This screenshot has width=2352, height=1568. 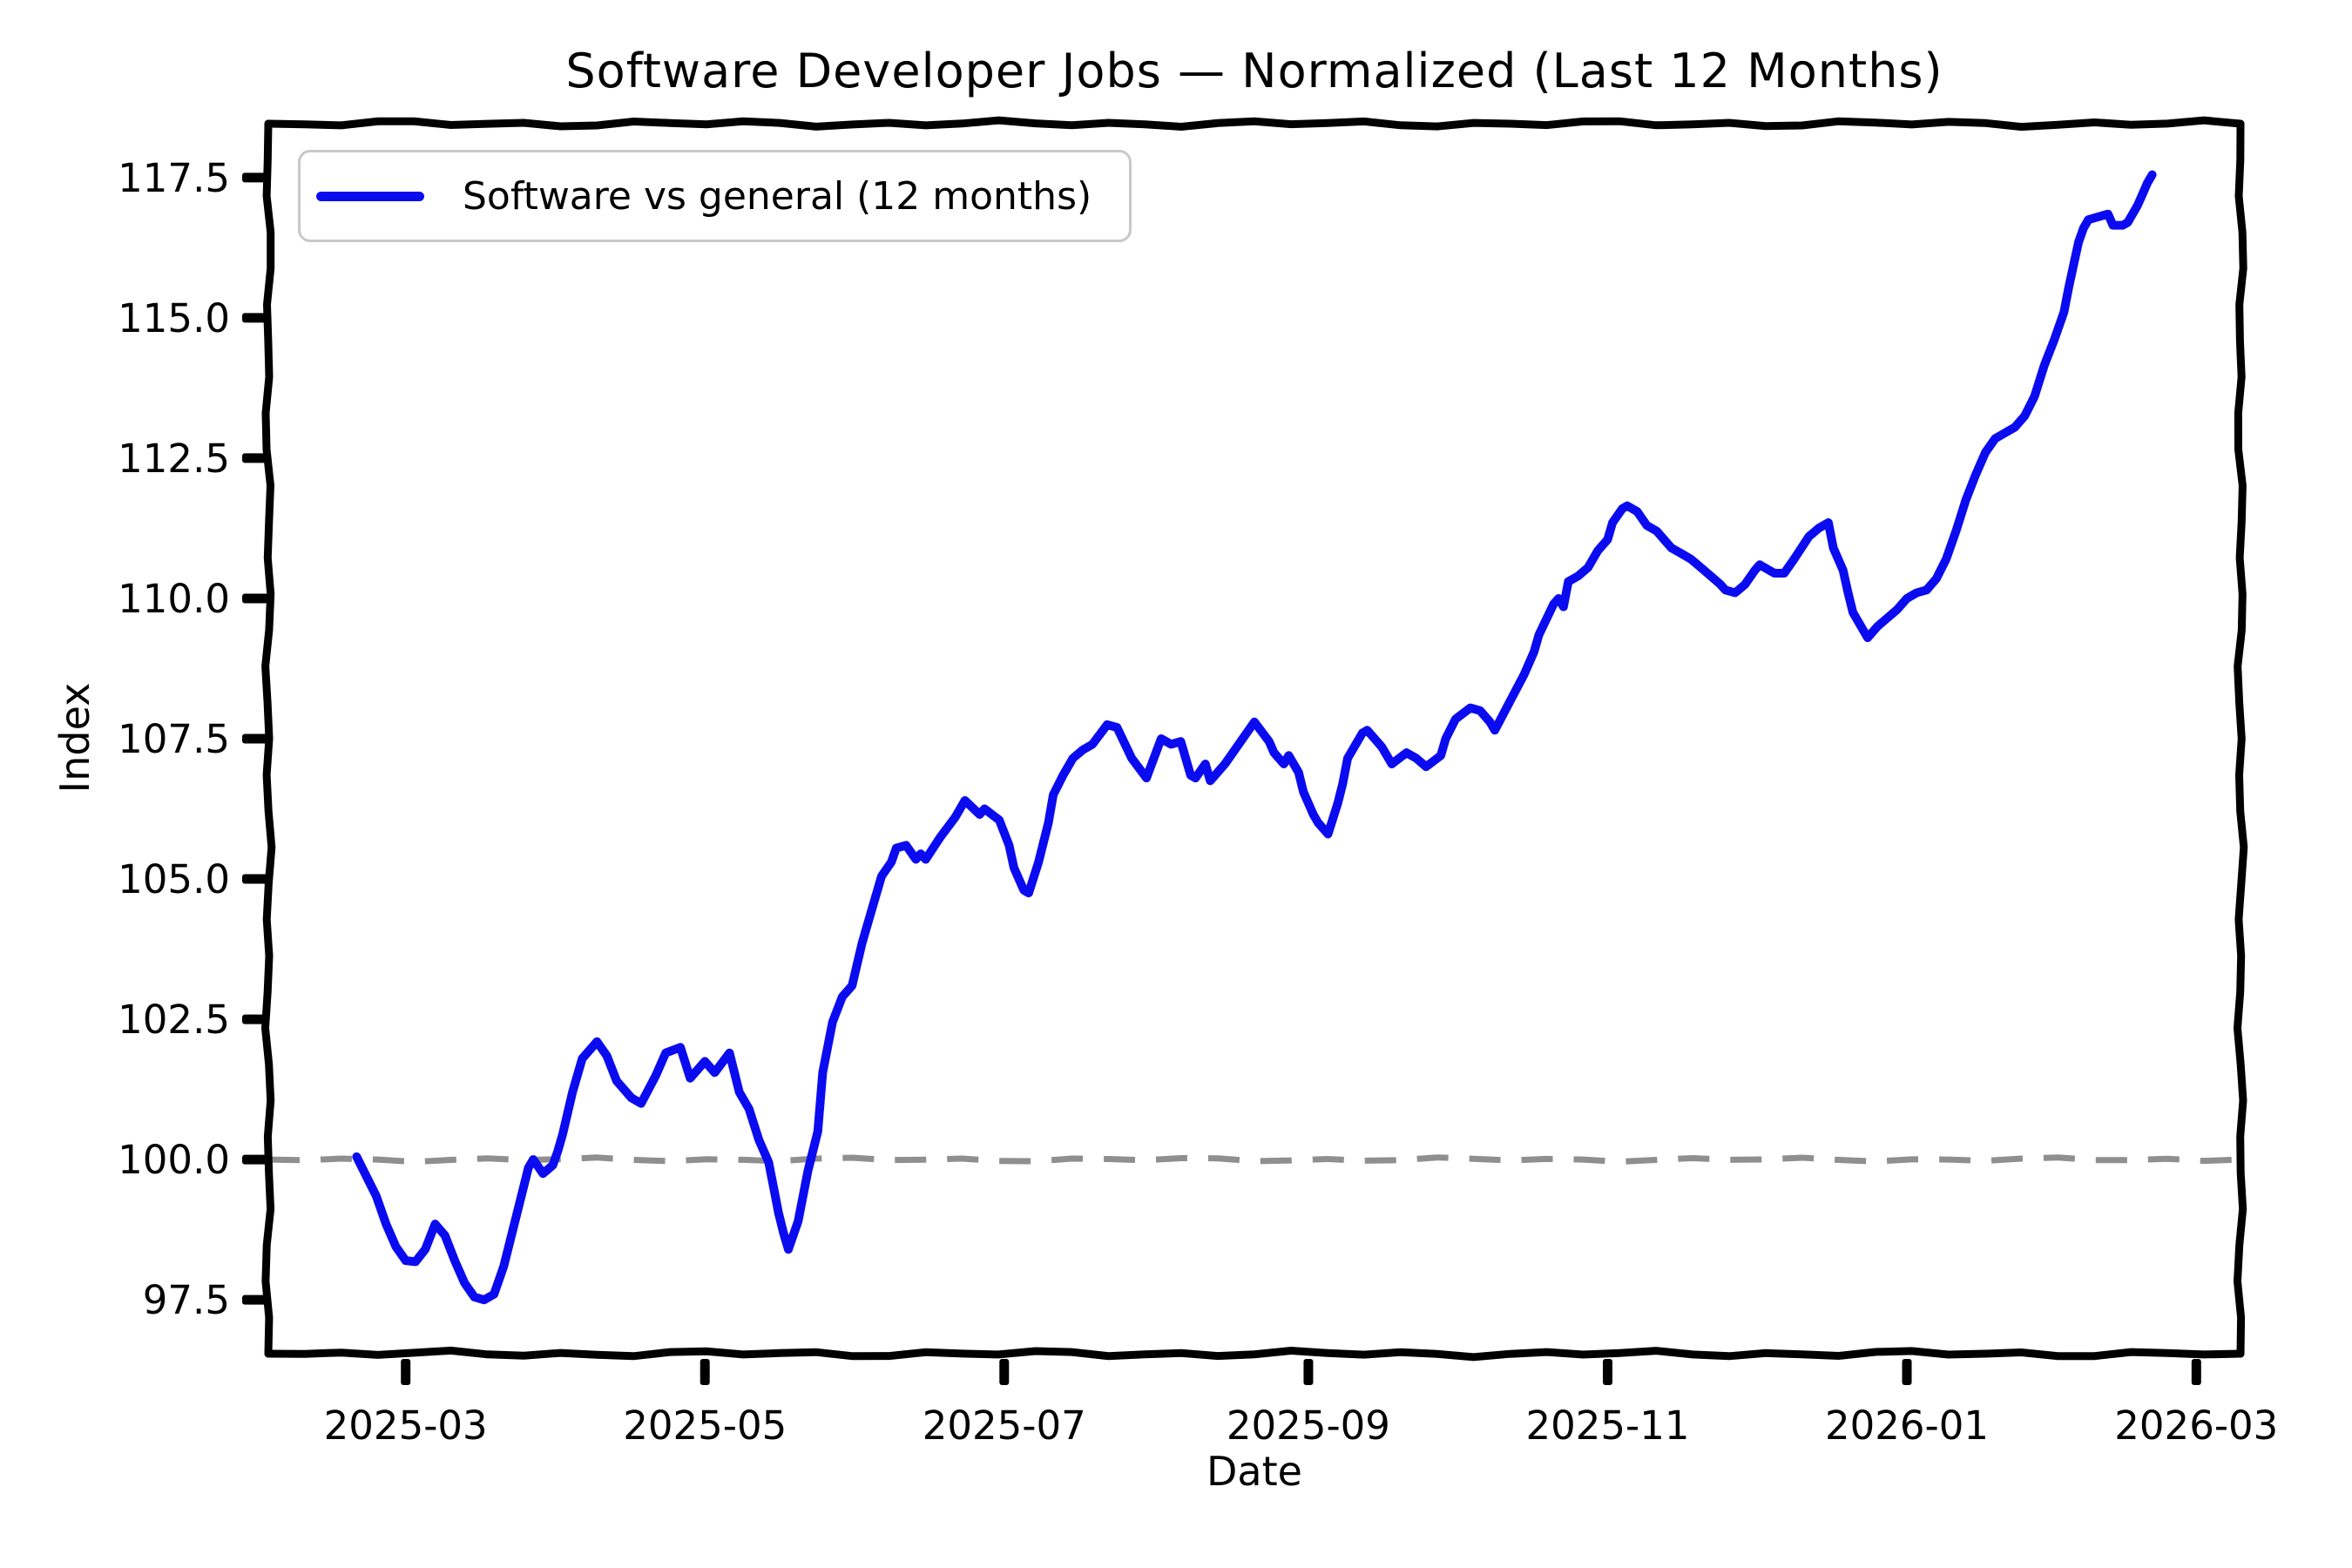 What do you see at coordinates (1309, 1425) in the screenshot?
I see `x-tick-label: 2025-09` at bounding box center [1309, 1425].